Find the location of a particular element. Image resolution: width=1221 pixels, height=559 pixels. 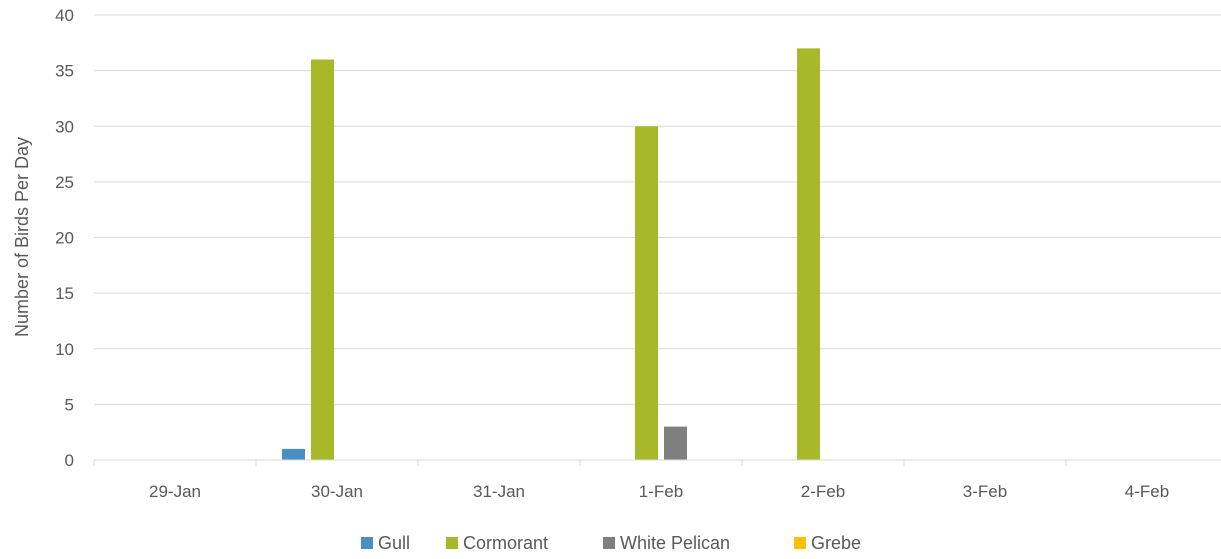

y-tick-label: 20 is located at coordinates (64, 238).